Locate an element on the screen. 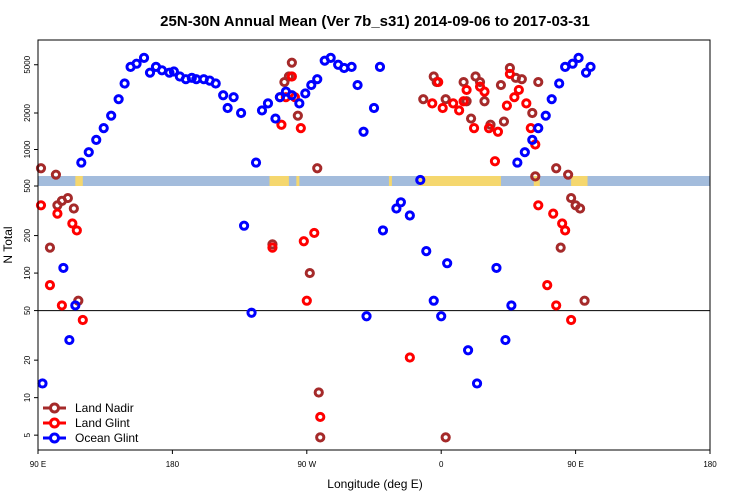 The height and width of the screenshot is (500, 750). ocean-mask-band is located at coordinates (374, 181).